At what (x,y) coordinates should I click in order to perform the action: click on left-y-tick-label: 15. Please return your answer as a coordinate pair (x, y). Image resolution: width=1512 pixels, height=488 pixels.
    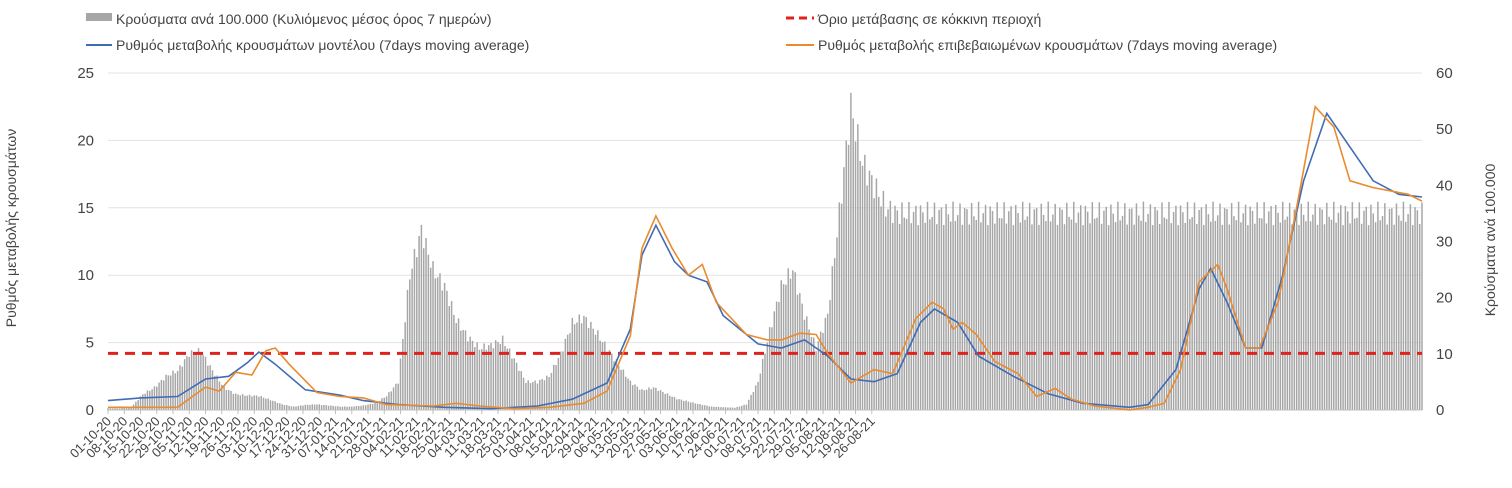
    Looking at the image, I should click on (85, 208).